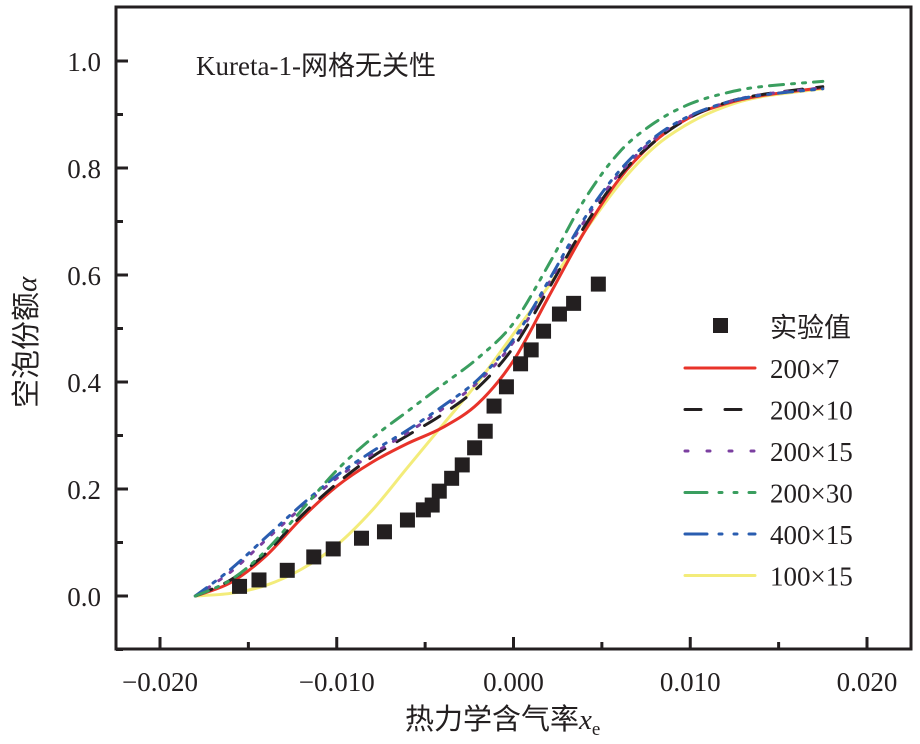 This screenshot has height=744, width=920. I want to click on y-axis-tick-labels: 0.0 0.2 0.4 0.6 0.8 1.0, so click(84, 329).